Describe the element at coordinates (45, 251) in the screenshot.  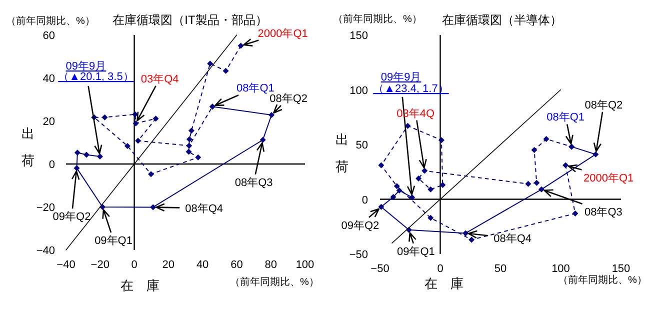
I see `y-tick-label: −40` at that location.